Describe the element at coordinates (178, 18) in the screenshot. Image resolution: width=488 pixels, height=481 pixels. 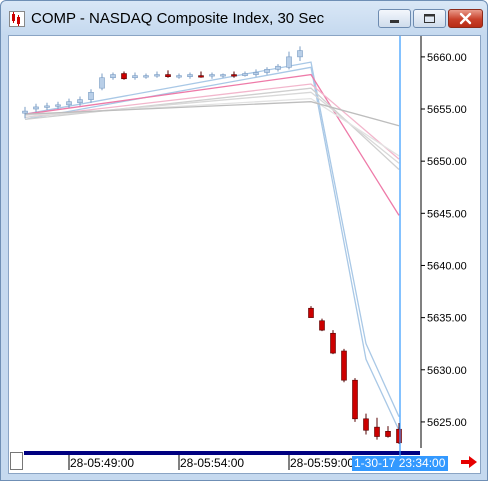
I see `window-title: COMP - NASDAQ Composite Index, 30 Sec` at that location.